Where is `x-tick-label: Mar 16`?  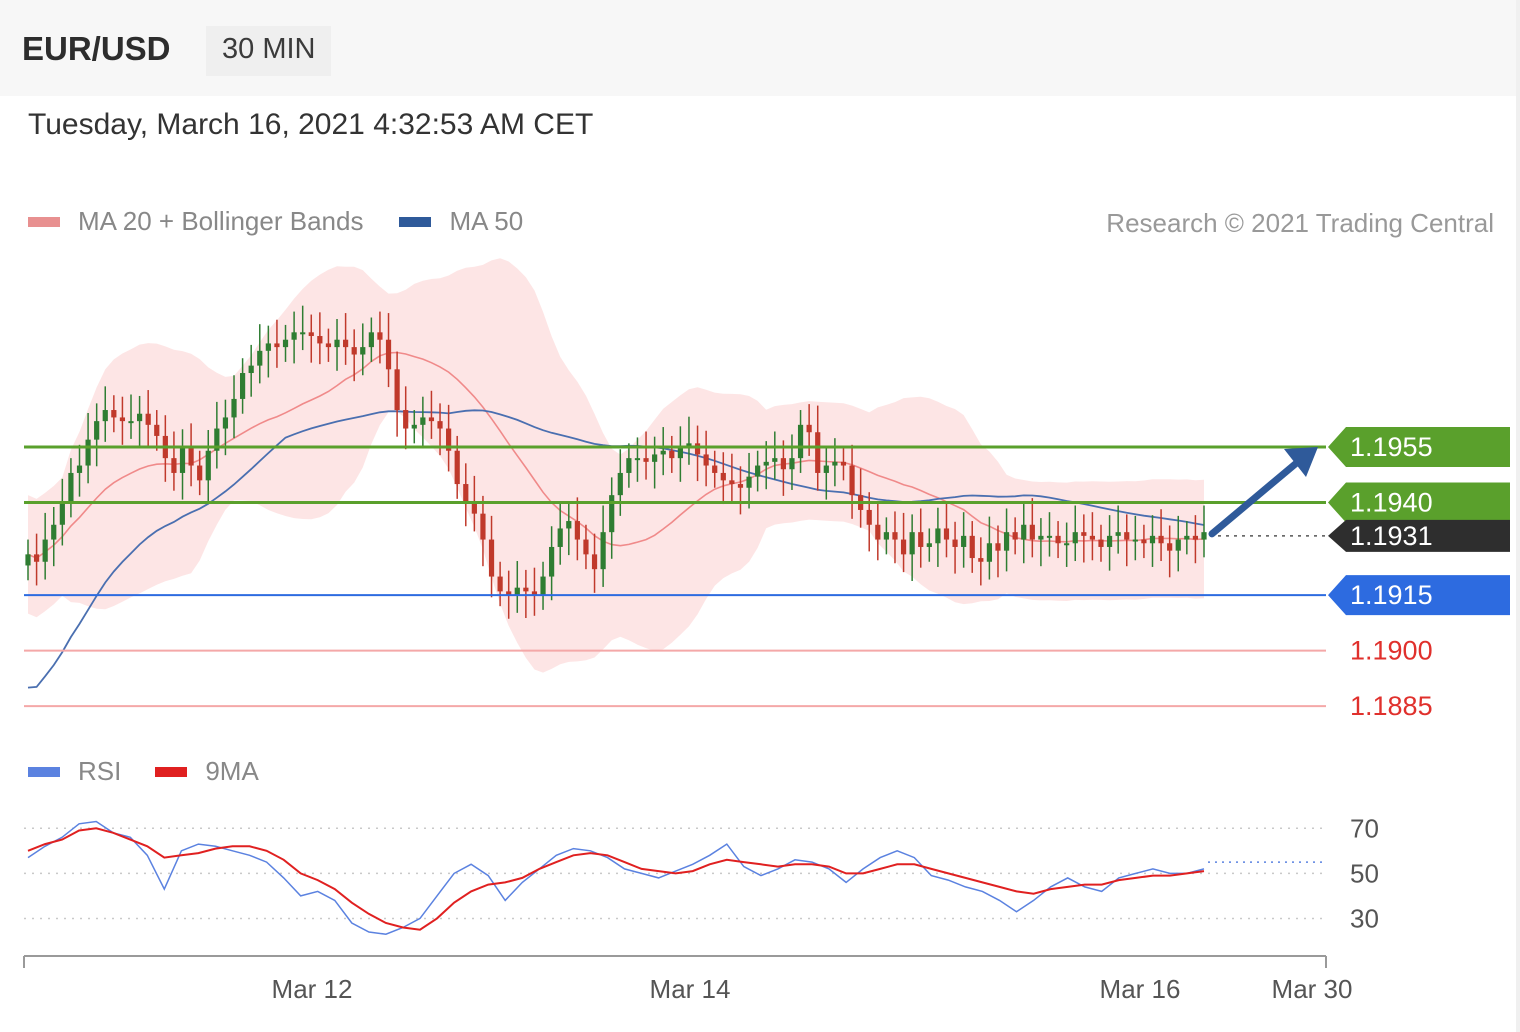
x-tick-label: Mar 16 is located at coordinates (1140, 989).